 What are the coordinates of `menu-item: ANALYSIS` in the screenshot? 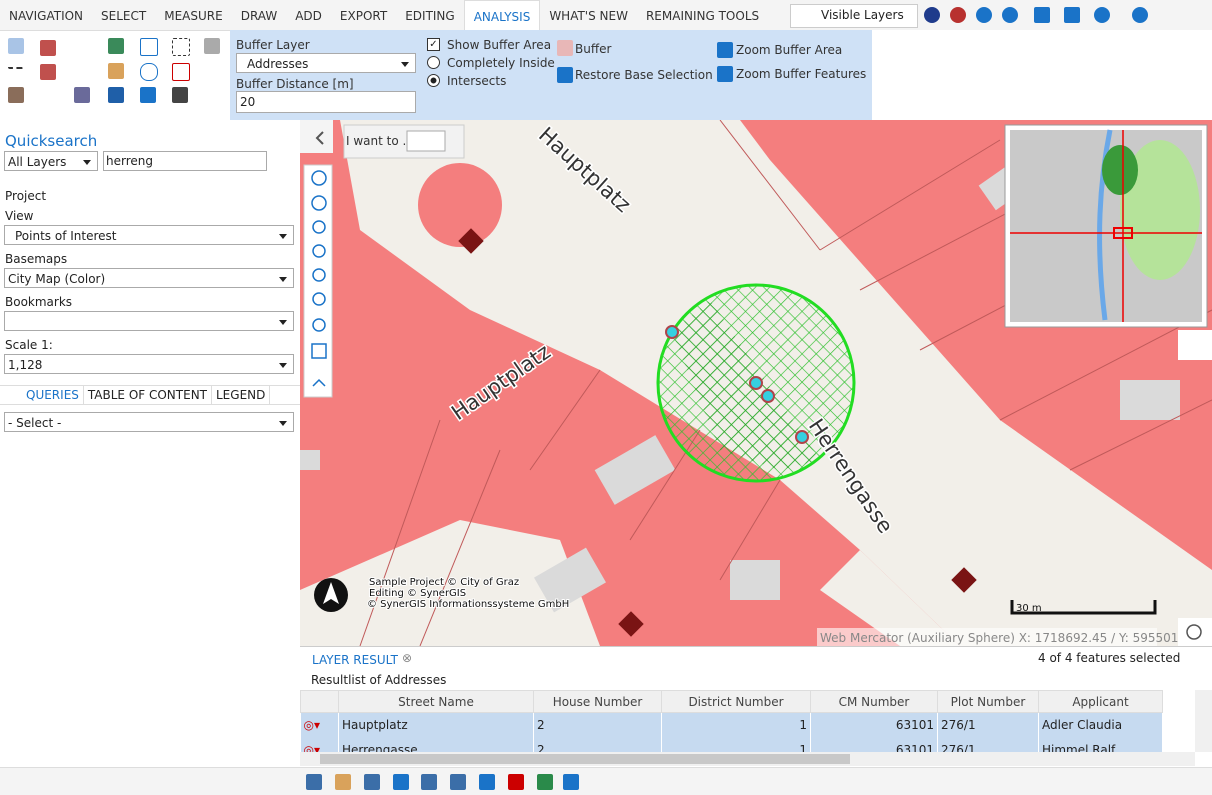 It's located at (502, 15).